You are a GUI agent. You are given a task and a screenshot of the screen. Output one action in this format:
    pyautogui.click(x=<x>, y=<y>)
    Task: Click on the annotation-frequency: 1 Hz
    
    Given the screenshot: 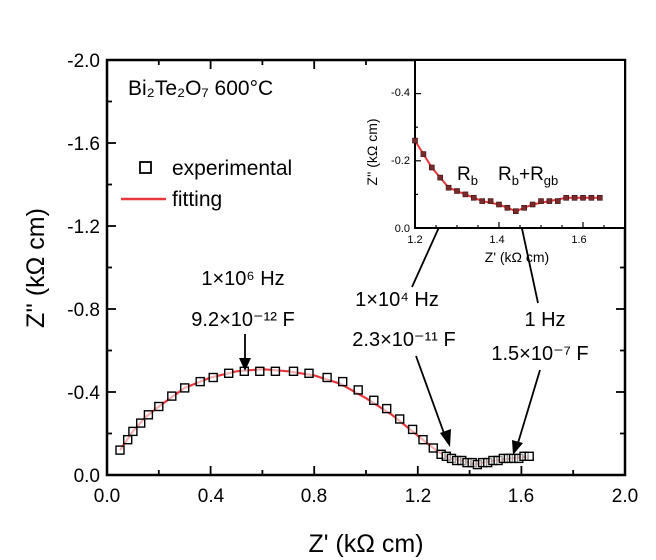 What is the action you would take?
    pyautogui.click(x=544, y=320)
    